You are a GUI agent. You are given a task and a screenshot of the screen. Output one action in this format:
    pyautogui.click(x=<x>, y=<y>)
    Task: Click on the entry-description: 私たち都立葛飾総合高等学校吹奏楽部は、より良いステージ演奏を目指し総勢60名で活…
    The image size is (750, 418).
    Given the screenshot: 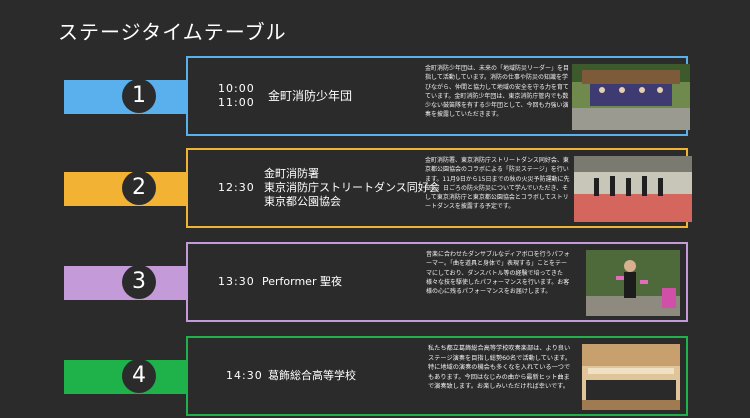 What is the action you would take?
    pyautogui.click(x=500, y=368)
    